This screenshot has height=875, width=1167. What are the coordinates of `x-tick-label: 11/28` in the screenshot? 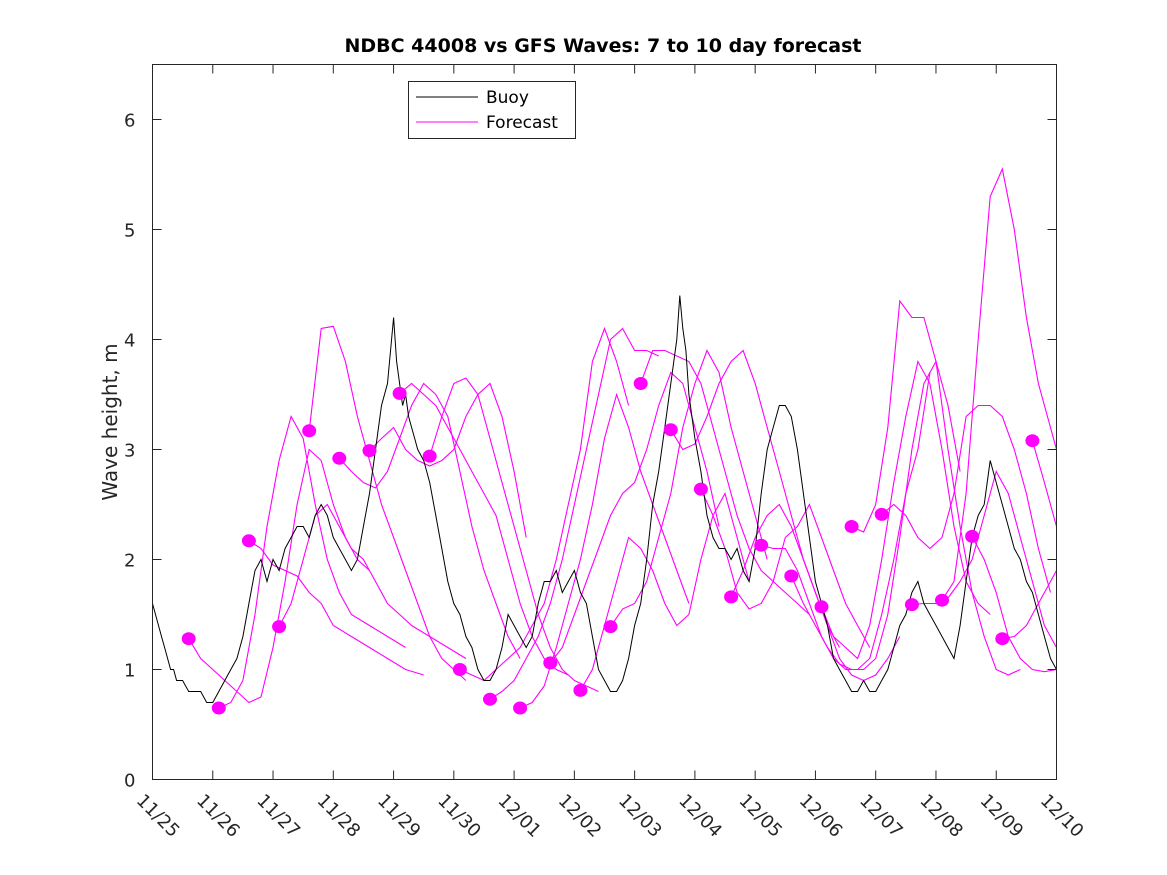 It's located at (339, 816).